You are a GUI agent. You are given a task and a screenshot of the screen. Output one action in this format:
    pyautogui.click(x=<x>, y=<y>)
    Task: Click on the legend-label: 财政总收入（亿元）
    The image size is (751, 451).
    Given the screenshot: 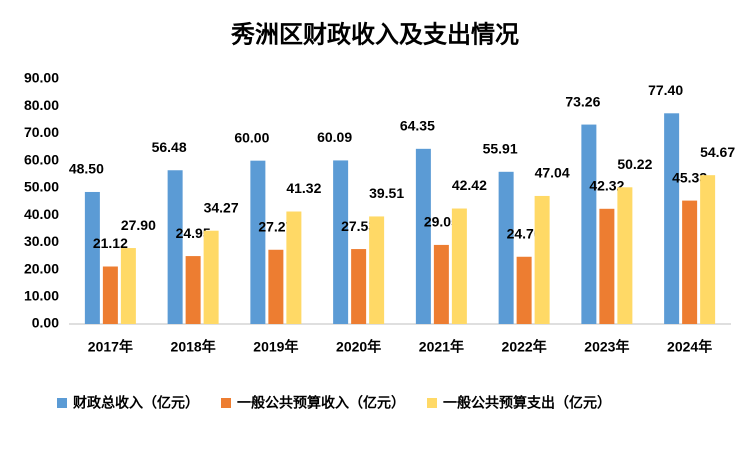 What is the action you would take?
    pyautogui.click(x=135, y=403)
    